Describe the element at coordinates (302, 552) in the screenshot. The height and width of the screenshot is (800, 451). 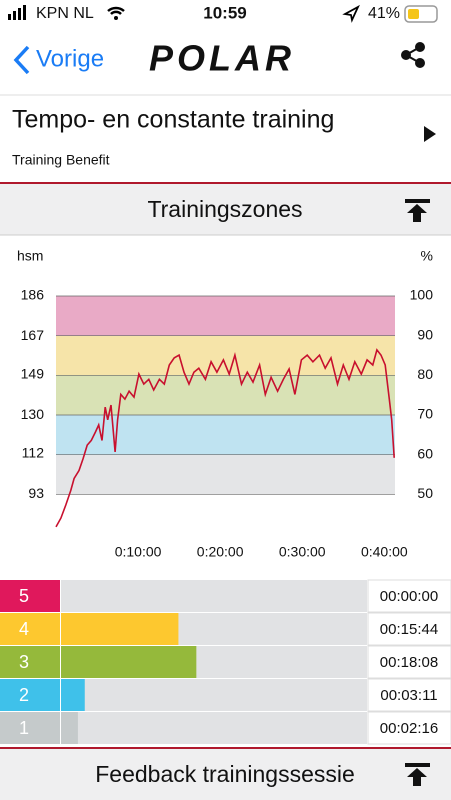
I see `x-tick-label: 0:30:00` at that location.